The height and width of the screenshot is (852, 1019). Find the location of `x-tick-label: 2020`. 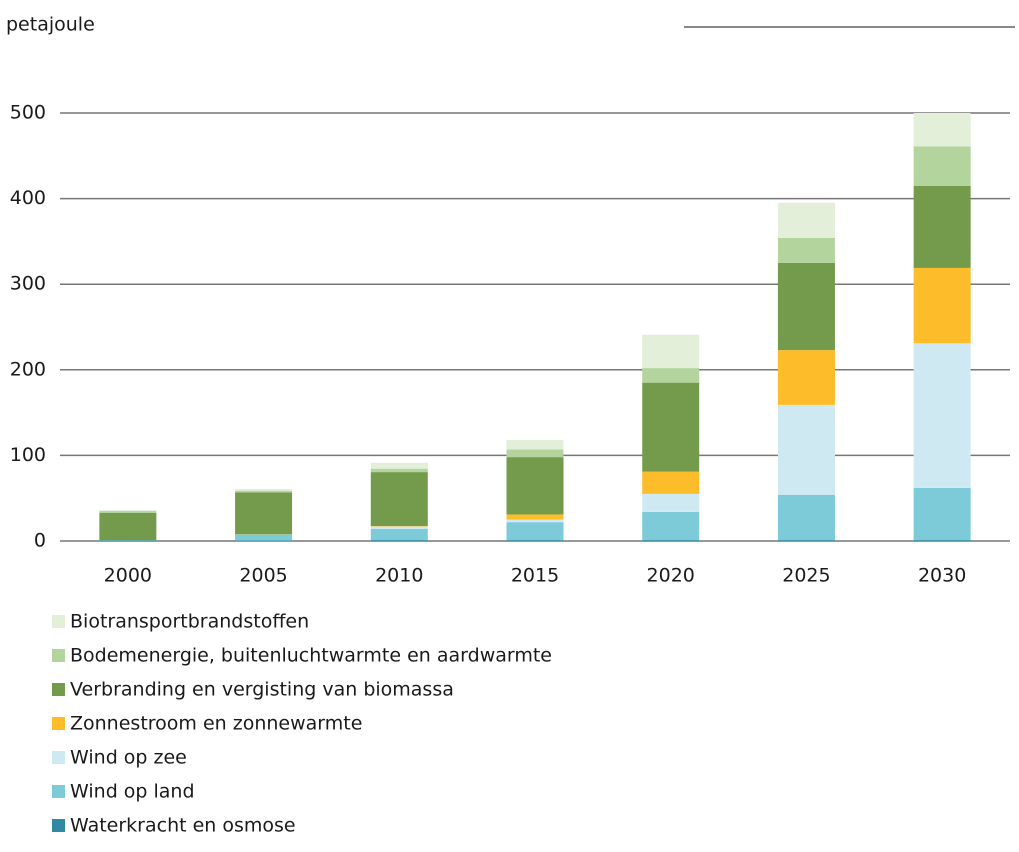

x-tick-label: 2020 is located at coordinates (671, 576).